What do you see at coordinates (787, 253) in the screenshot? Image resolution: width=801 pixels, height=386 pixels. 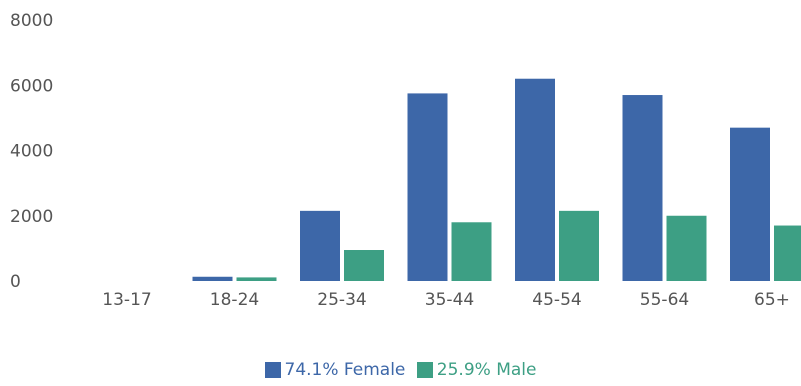 I see `bar-male-65+` at bounding box center [787, 253].